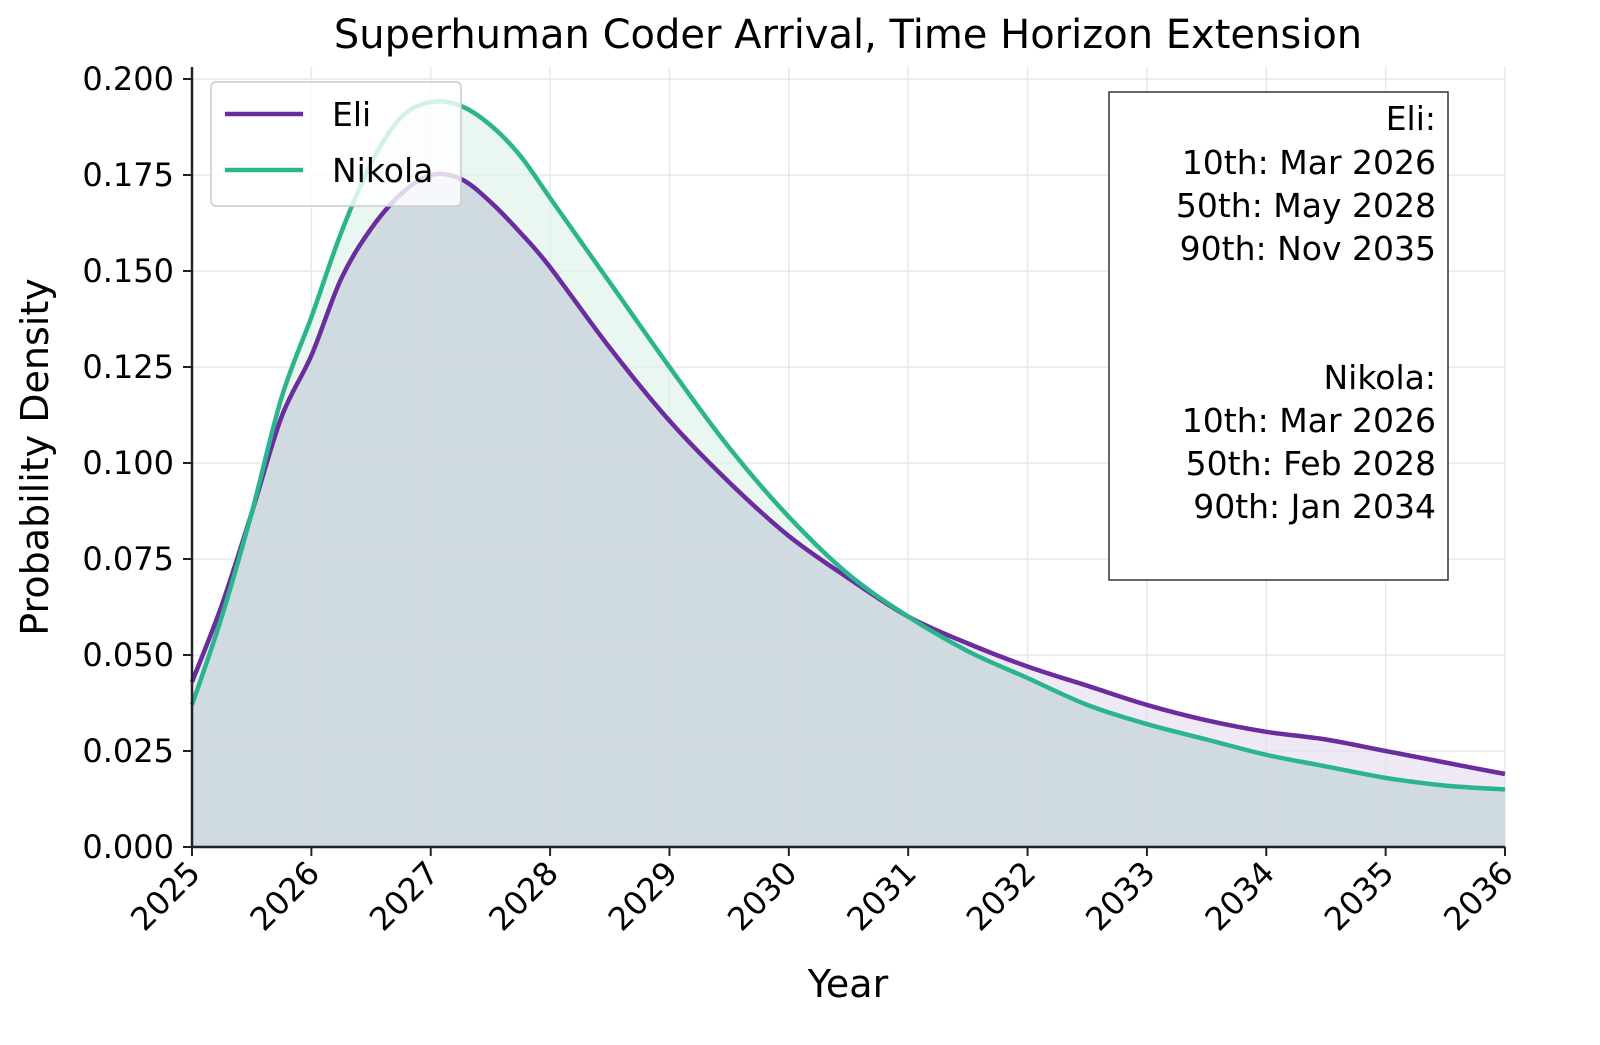 This screenshot has width=1600, height=1045. Describe the element at coordinates (523, 896) in the screenshot. I see `x-tick-label: 2028` at that location.